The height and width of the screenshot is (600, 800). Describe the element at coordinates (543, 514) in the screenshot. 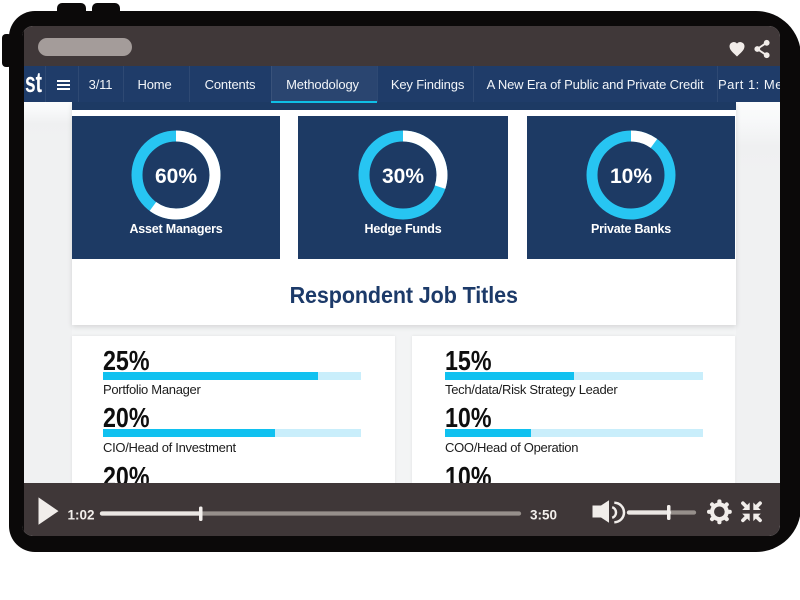

I see `svg-text: 3:50` at that location.